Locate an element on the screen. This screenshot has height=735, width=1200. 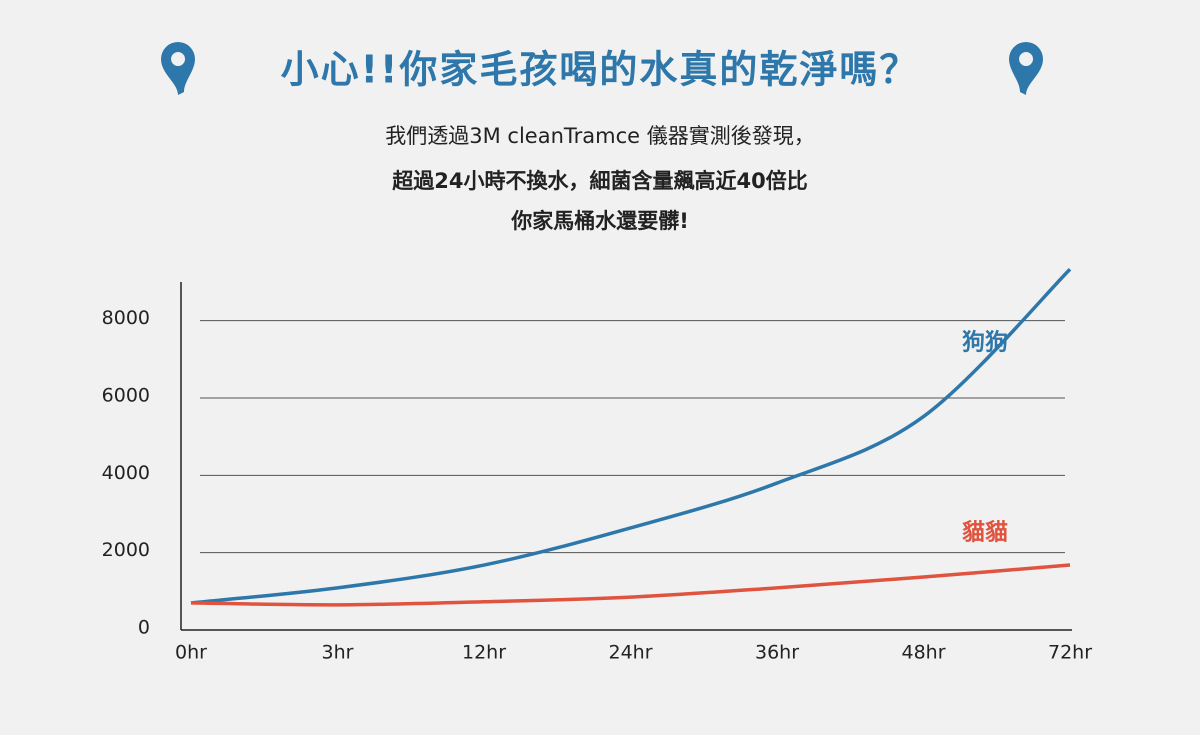
x-tick-label: 36hr is located at coordinates (777, 653).